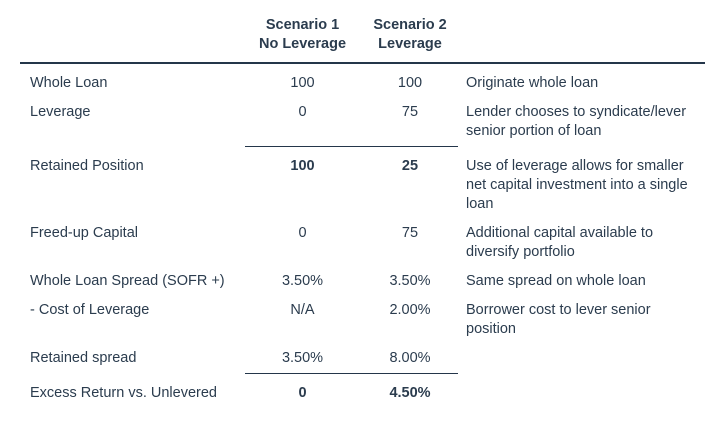 The image size is (725, 436). What do you see at coordinates (302, 44) in the screenshot?
I see `scenario1-header-line2: No Leverage` at bounding box center [302, 44].